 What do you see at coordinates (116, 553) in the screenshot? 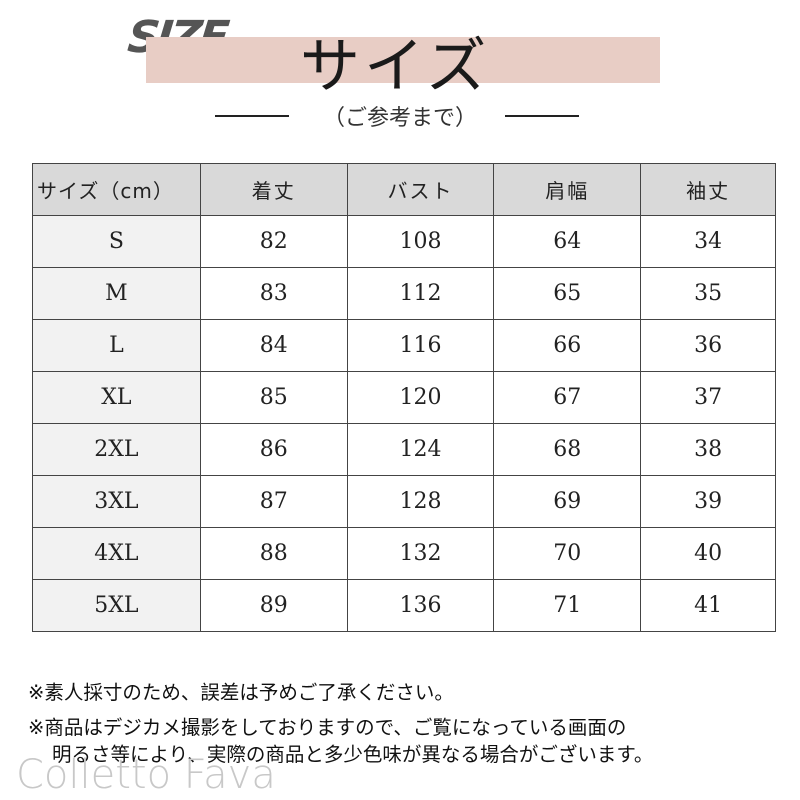
I see `size-cell: 4XL` at bounding box center [116, 553].